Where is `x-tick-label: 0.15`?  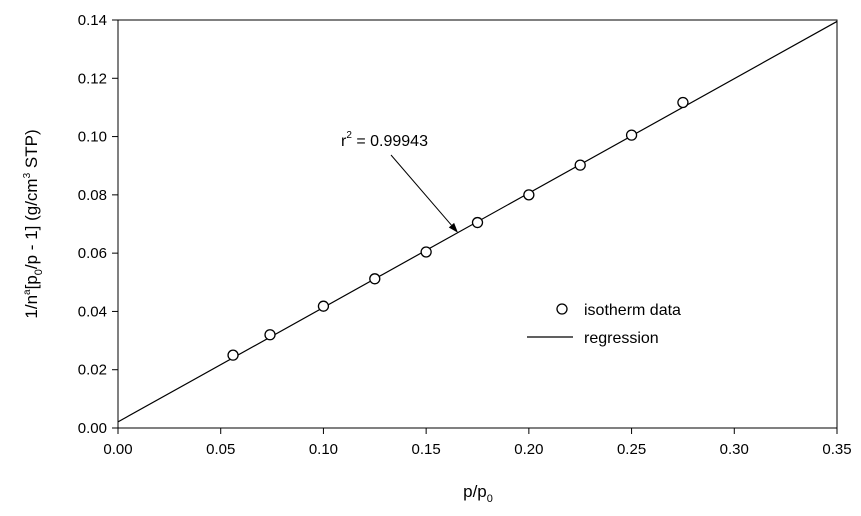
x-tick-label: 0.15 is located at coordinates (426, 449).